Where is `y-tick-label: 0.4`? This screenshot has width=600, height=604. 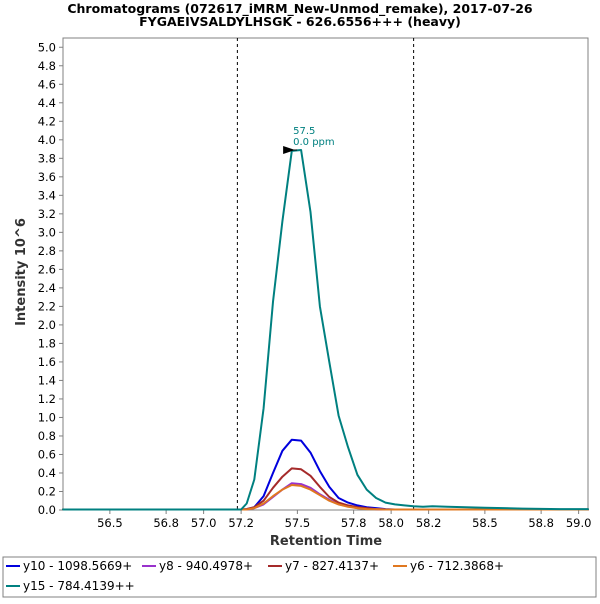 y-tick-label: 0.4 is located at coordinates (47, 473).